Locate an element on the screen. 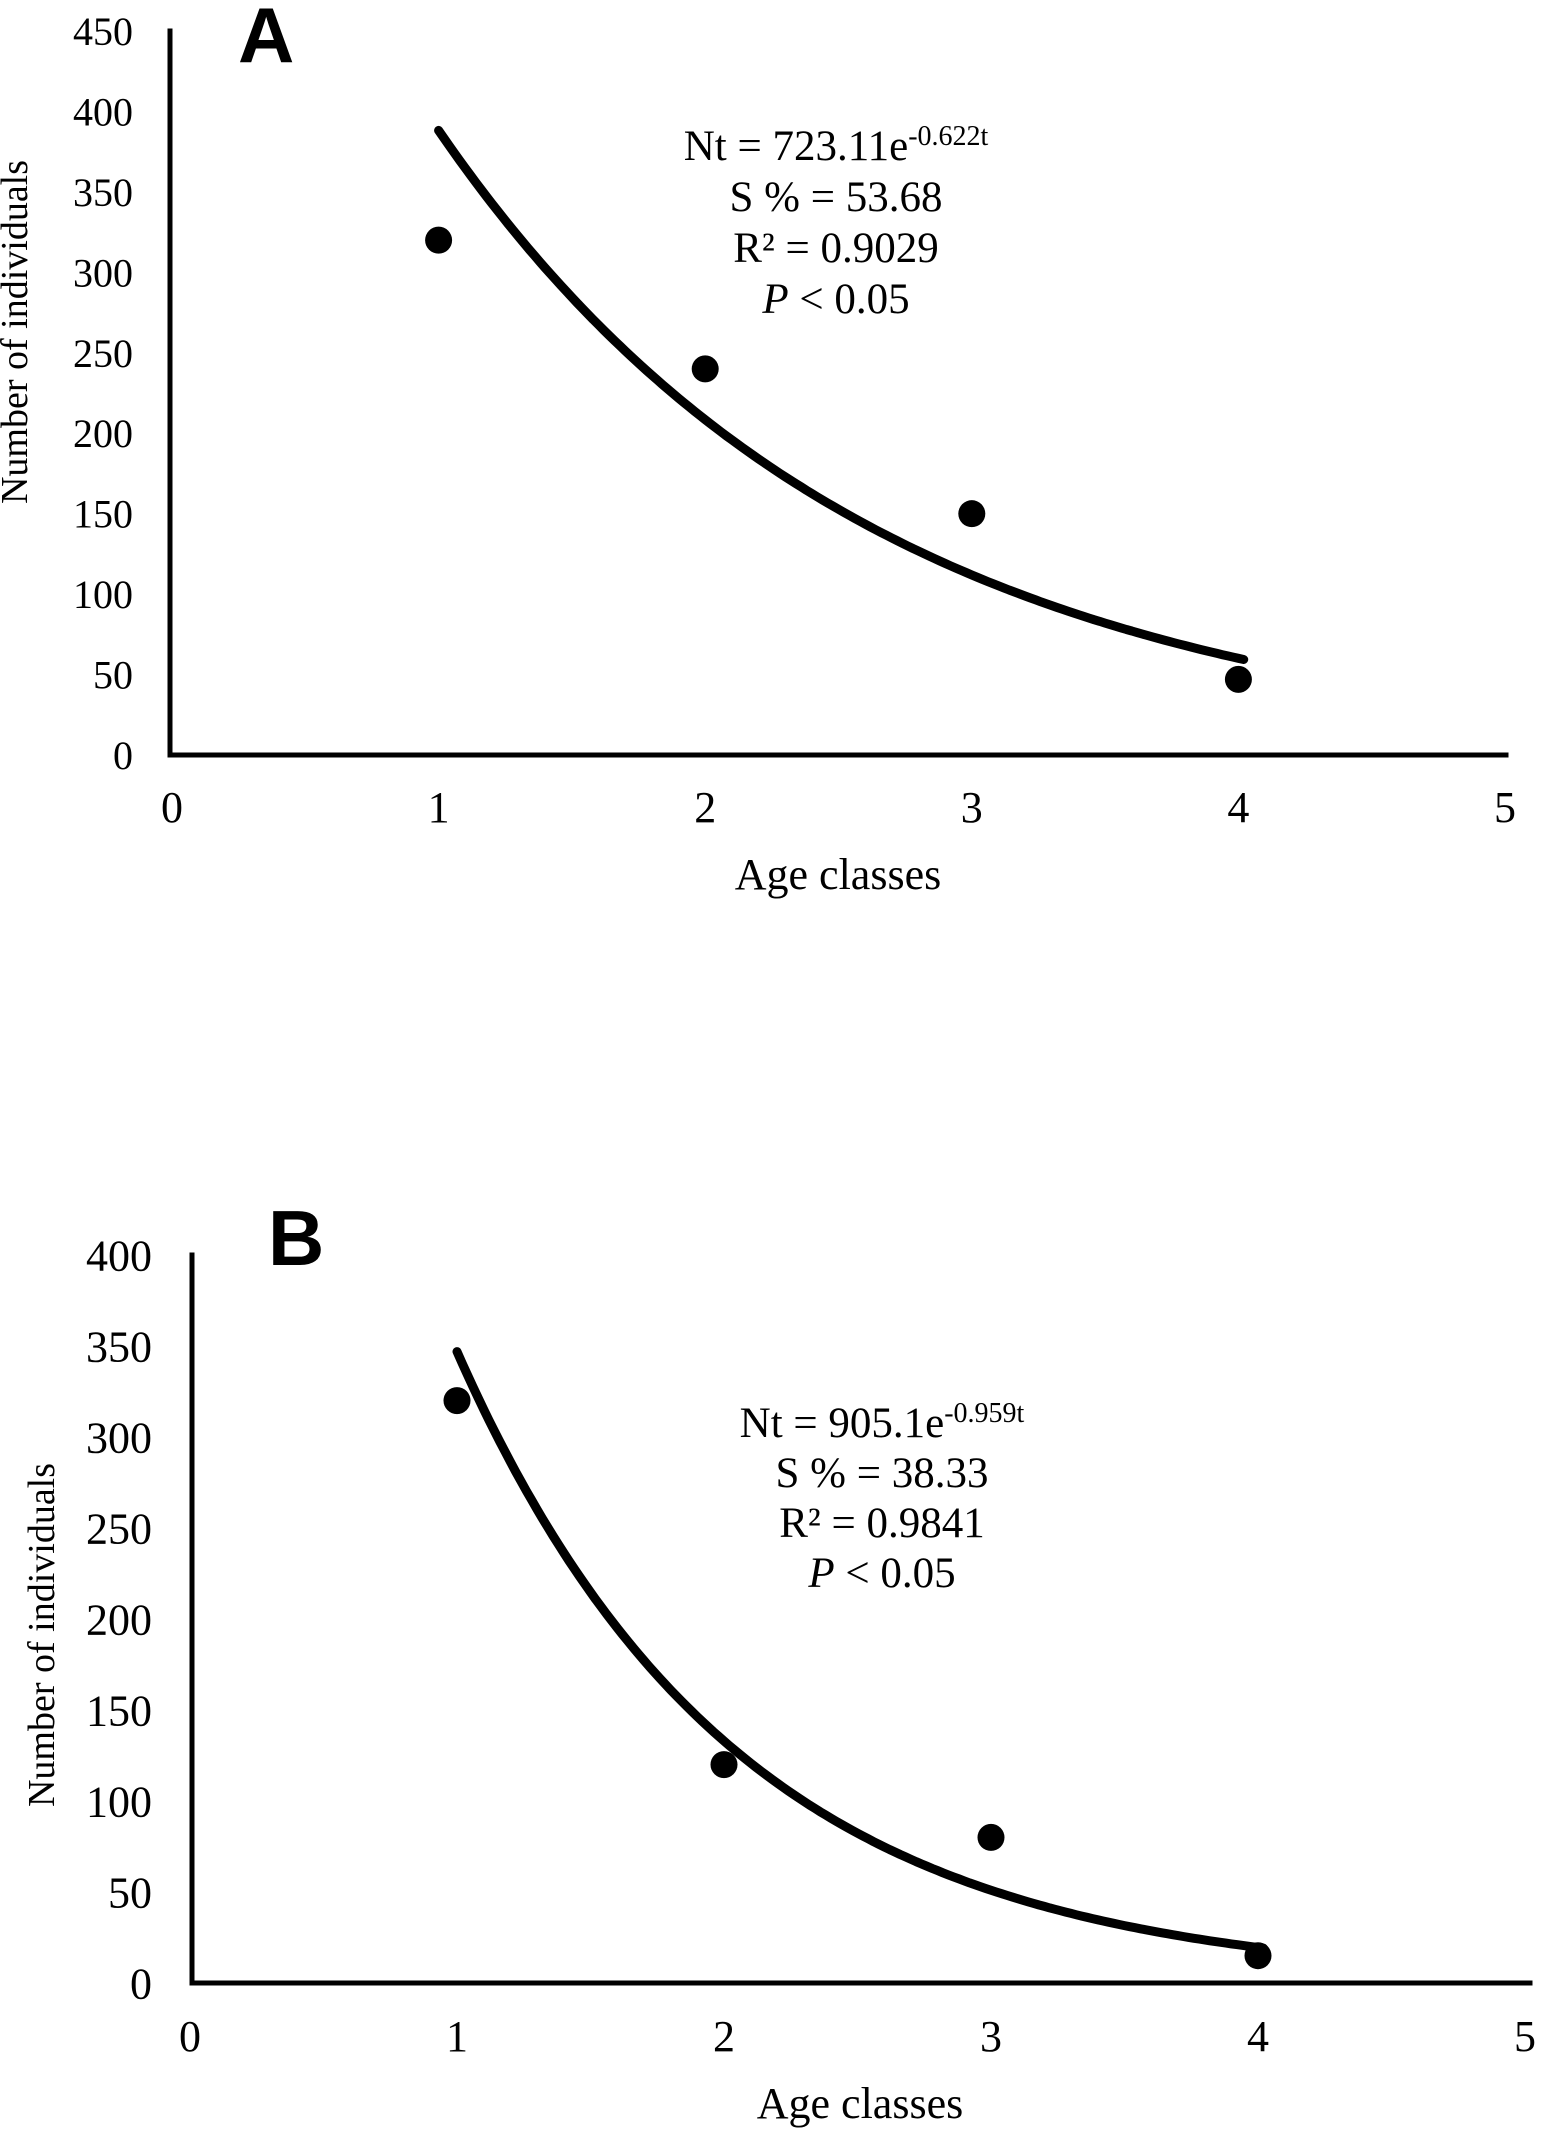 The height and width of the screenshot is (2134, 1551). annotation-line: S % = 38.33 is located at coordinates (882, 1473).